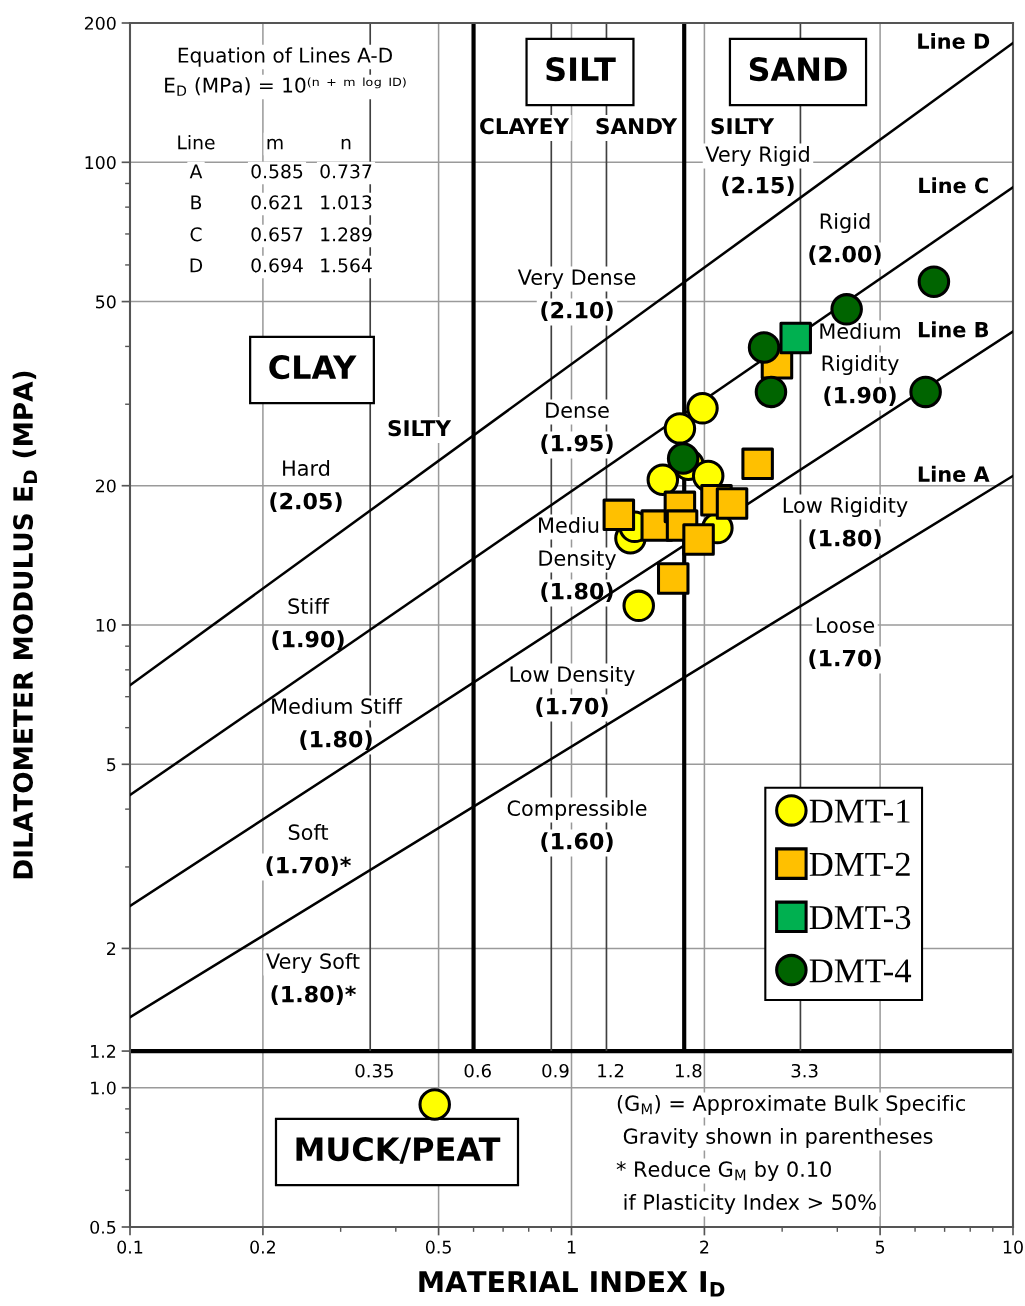 The width and height of the screenshot is (1025, 1306). What do you see at coordinates (704, 1247) in the screenshot?
I see `x-tick-label: 2` at bounding box center [704, 1247].